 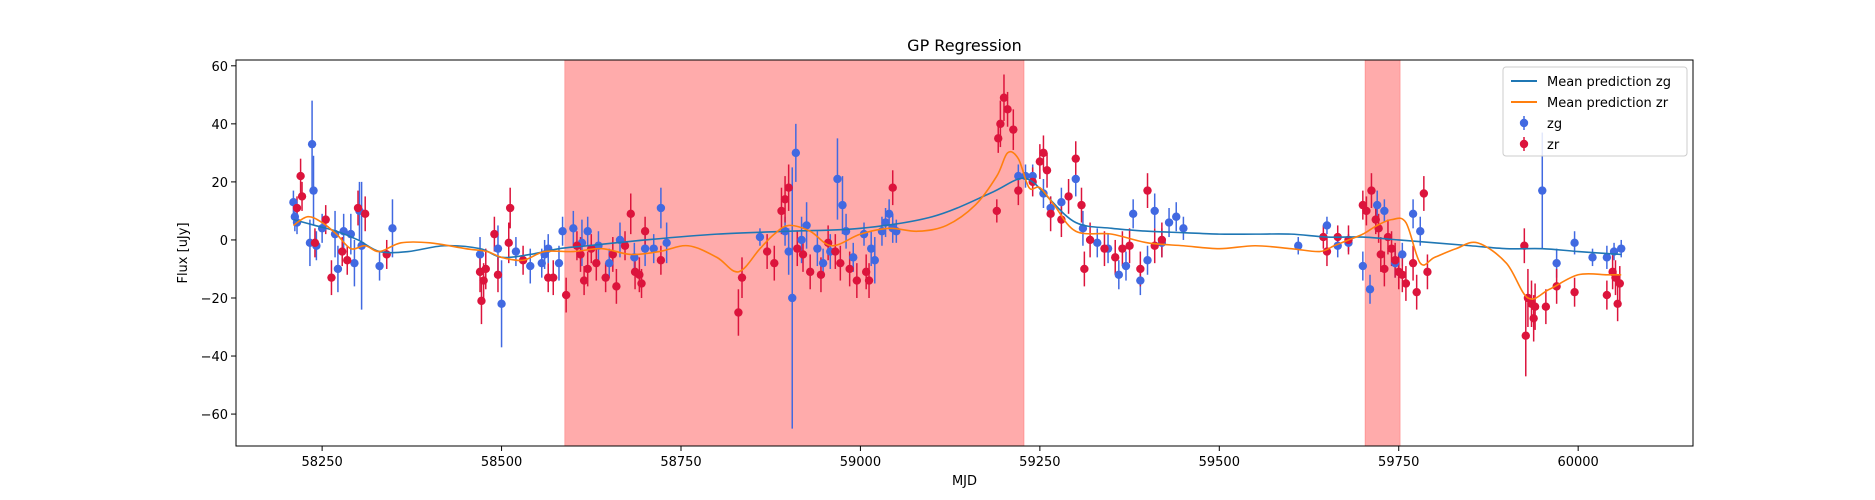 I want to click on y-tick-label: 60, so click(x=219, y=67).